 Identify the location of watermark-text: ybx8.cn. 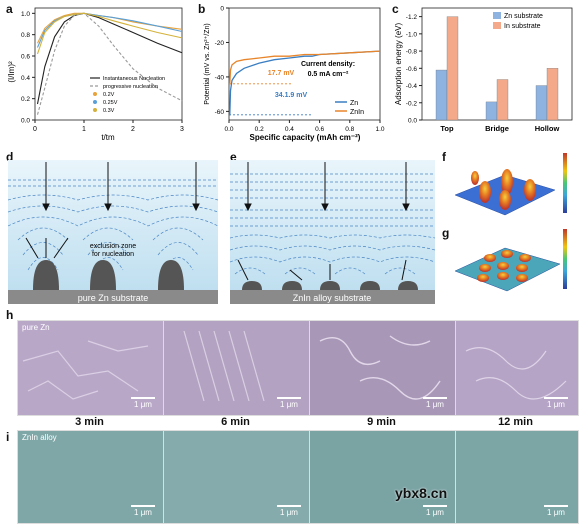
(421, 493).